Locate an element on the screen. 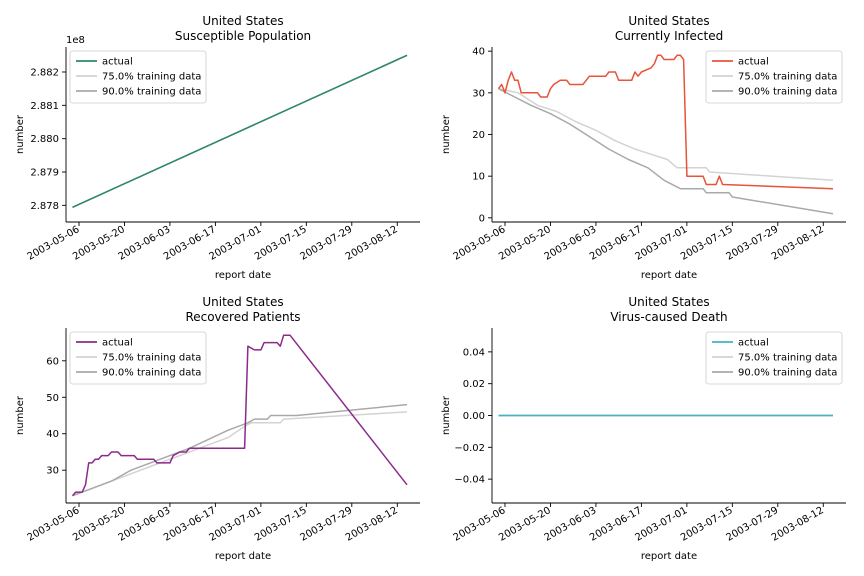 The image size is (864, 576). y-tick-label: 2.882 is located at coordinates (44, 73).